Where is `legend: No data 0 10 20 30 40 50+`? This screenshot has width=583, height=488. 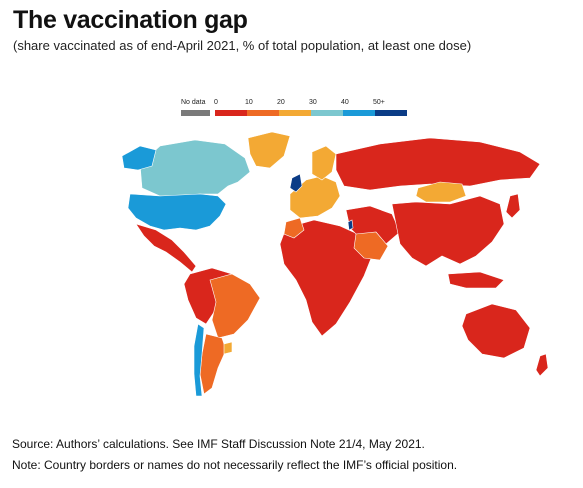 legend: No data 0 10 20 30 40 50+ is located at coordinates (294, 110).